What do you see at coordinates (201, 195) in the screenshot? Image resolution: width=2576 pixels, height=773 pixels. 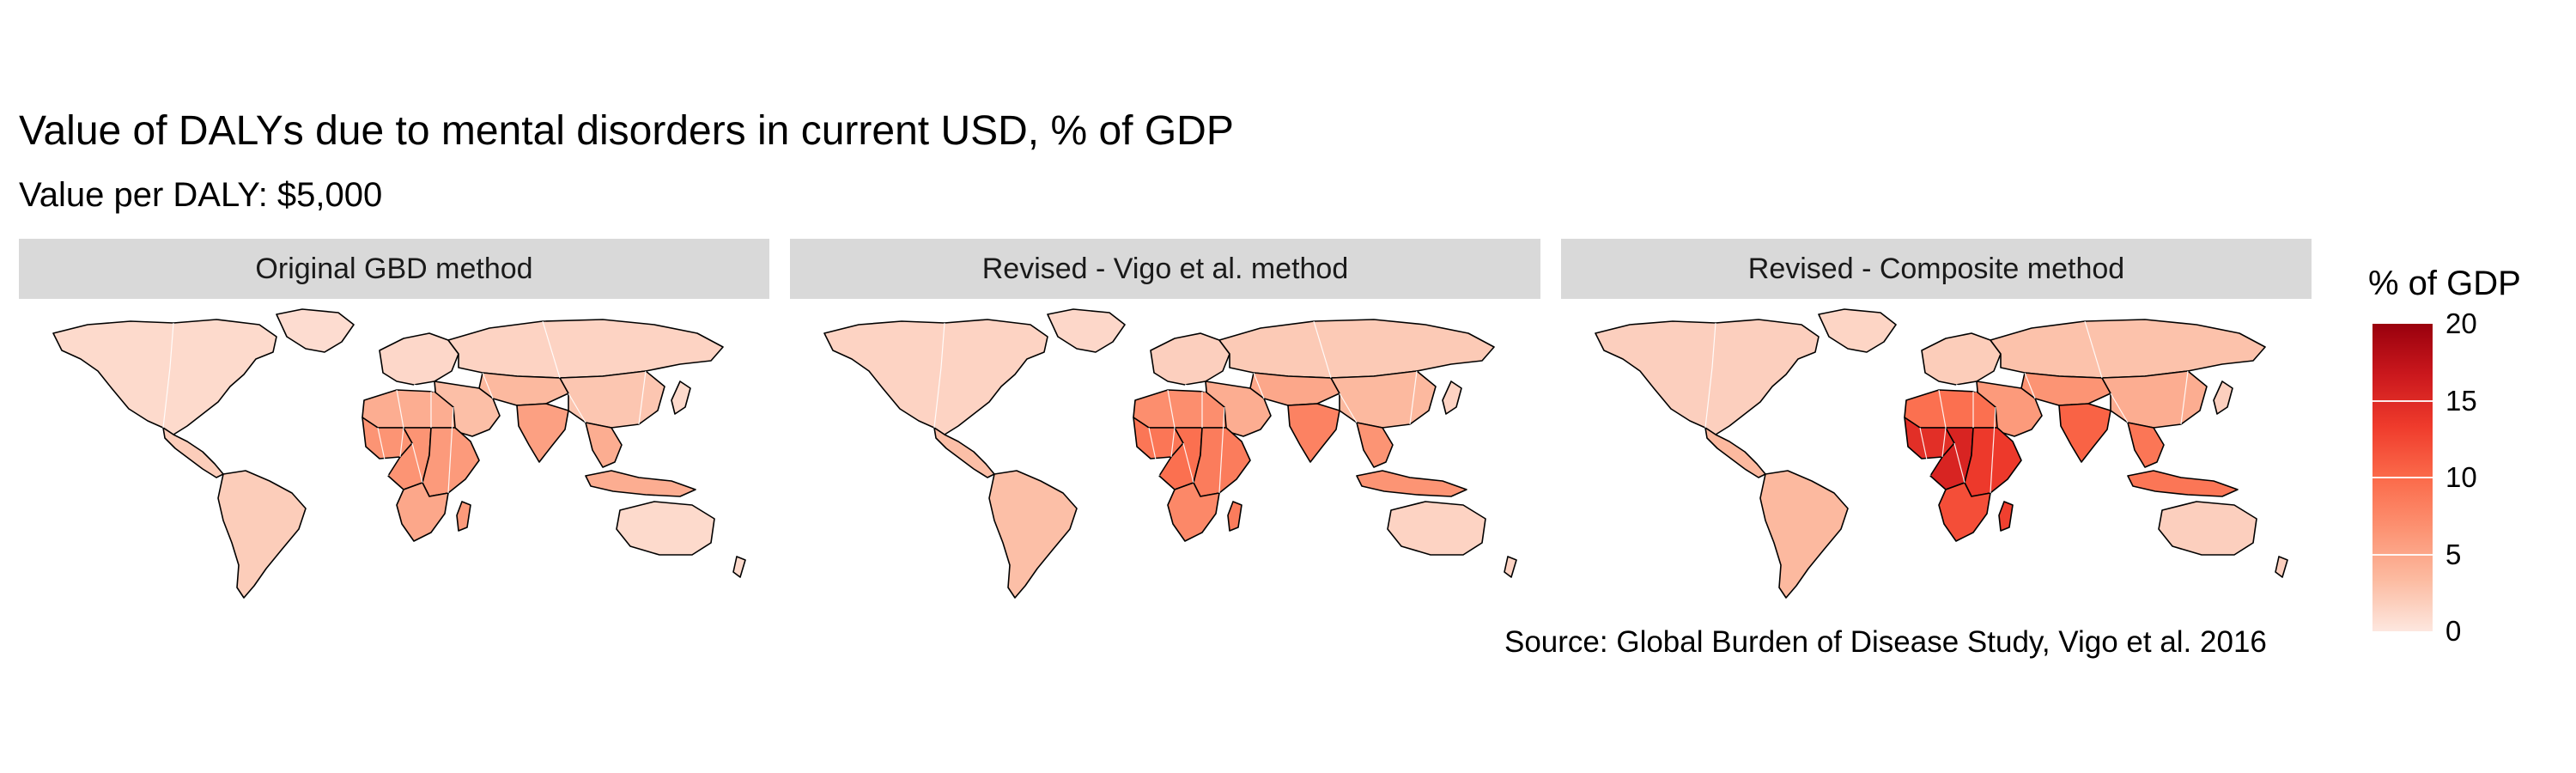 I see `chart-subtitle: Value per DALY: $5,000` at bounding box center [201, 195].